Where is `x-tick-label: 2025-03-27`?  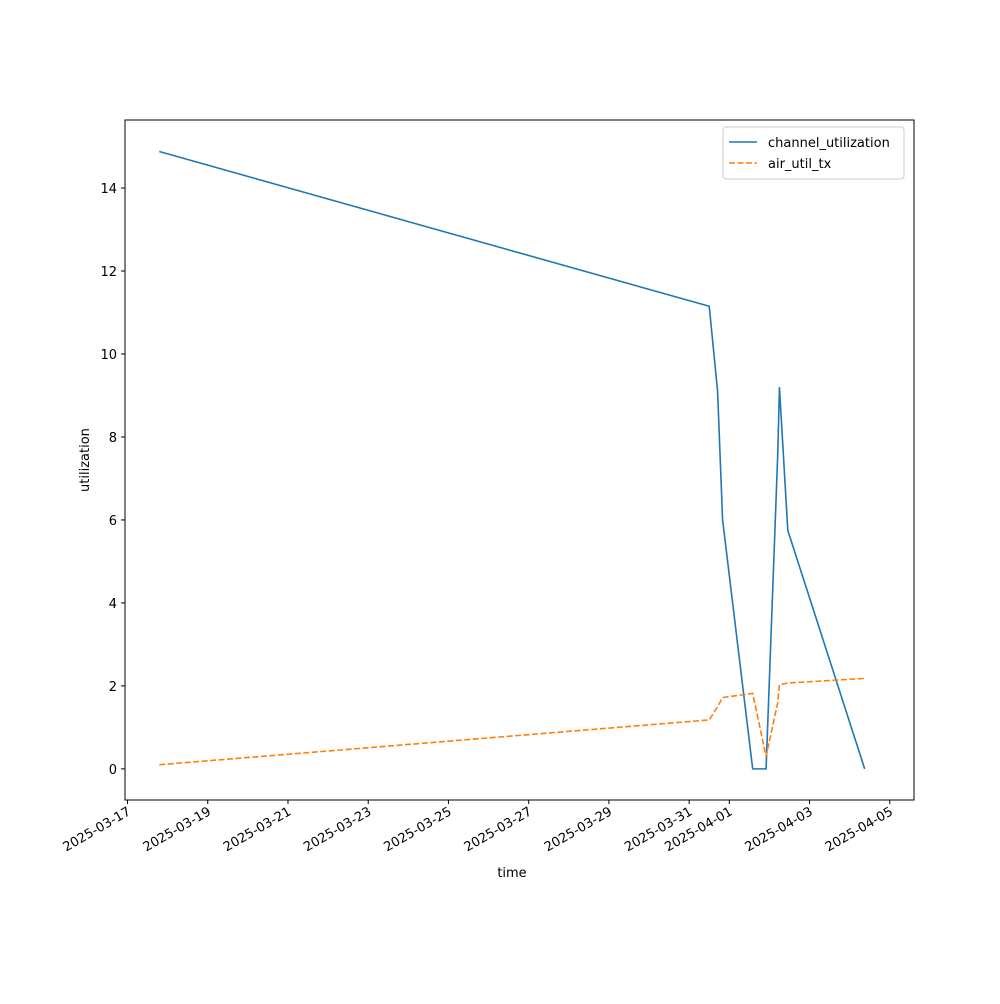 x-tick-label: 2025-03-27 is located at coordinates (498, 829).